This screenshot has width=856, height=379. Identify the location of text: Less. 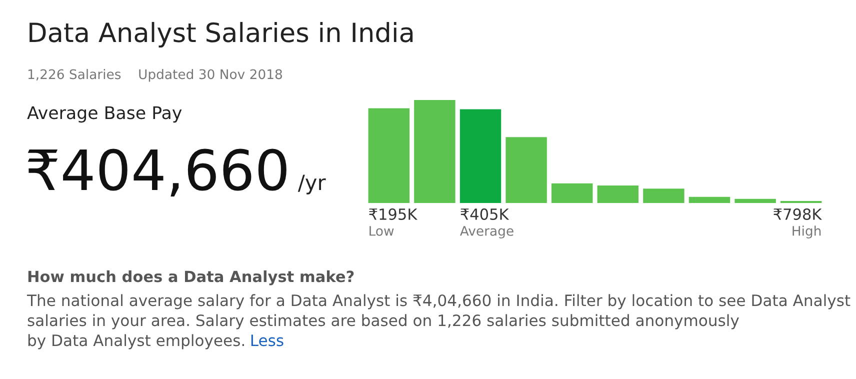
(267, 340).